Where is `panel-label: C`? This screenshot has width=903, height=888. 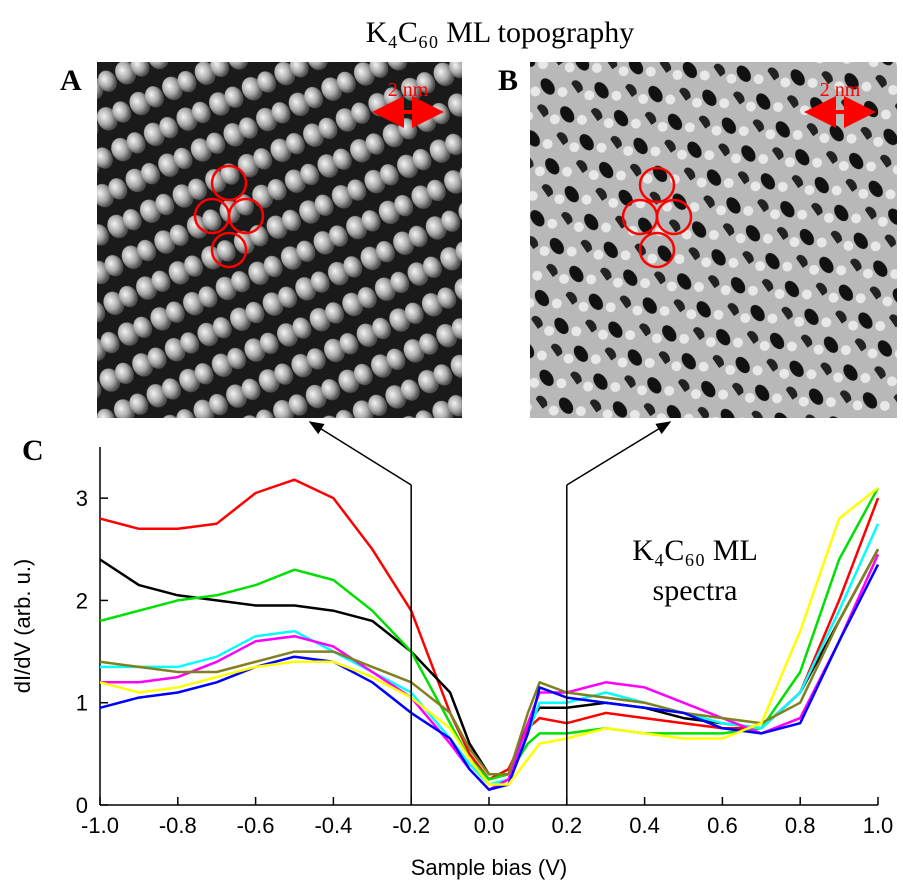 panel-label: C is located at coordinates (33, 450).